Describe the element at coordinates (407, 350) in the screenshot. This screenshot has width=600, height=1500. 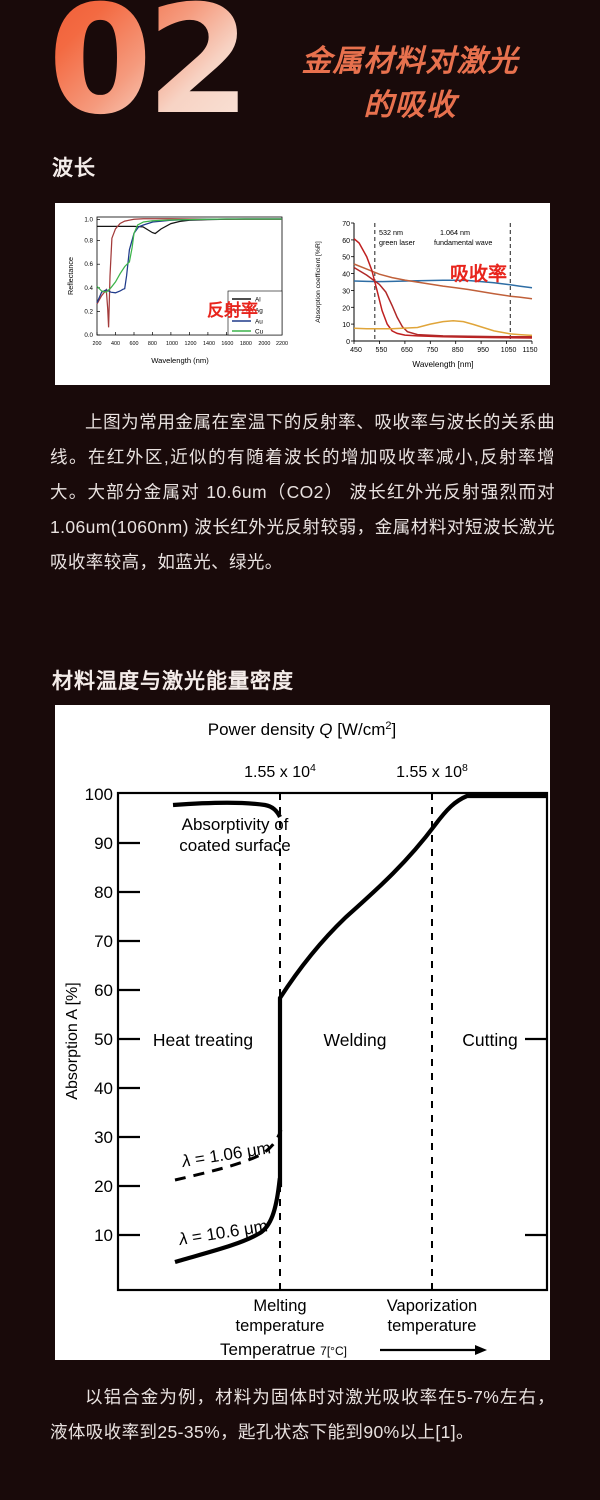
I see `svg-text: 650` at that location.